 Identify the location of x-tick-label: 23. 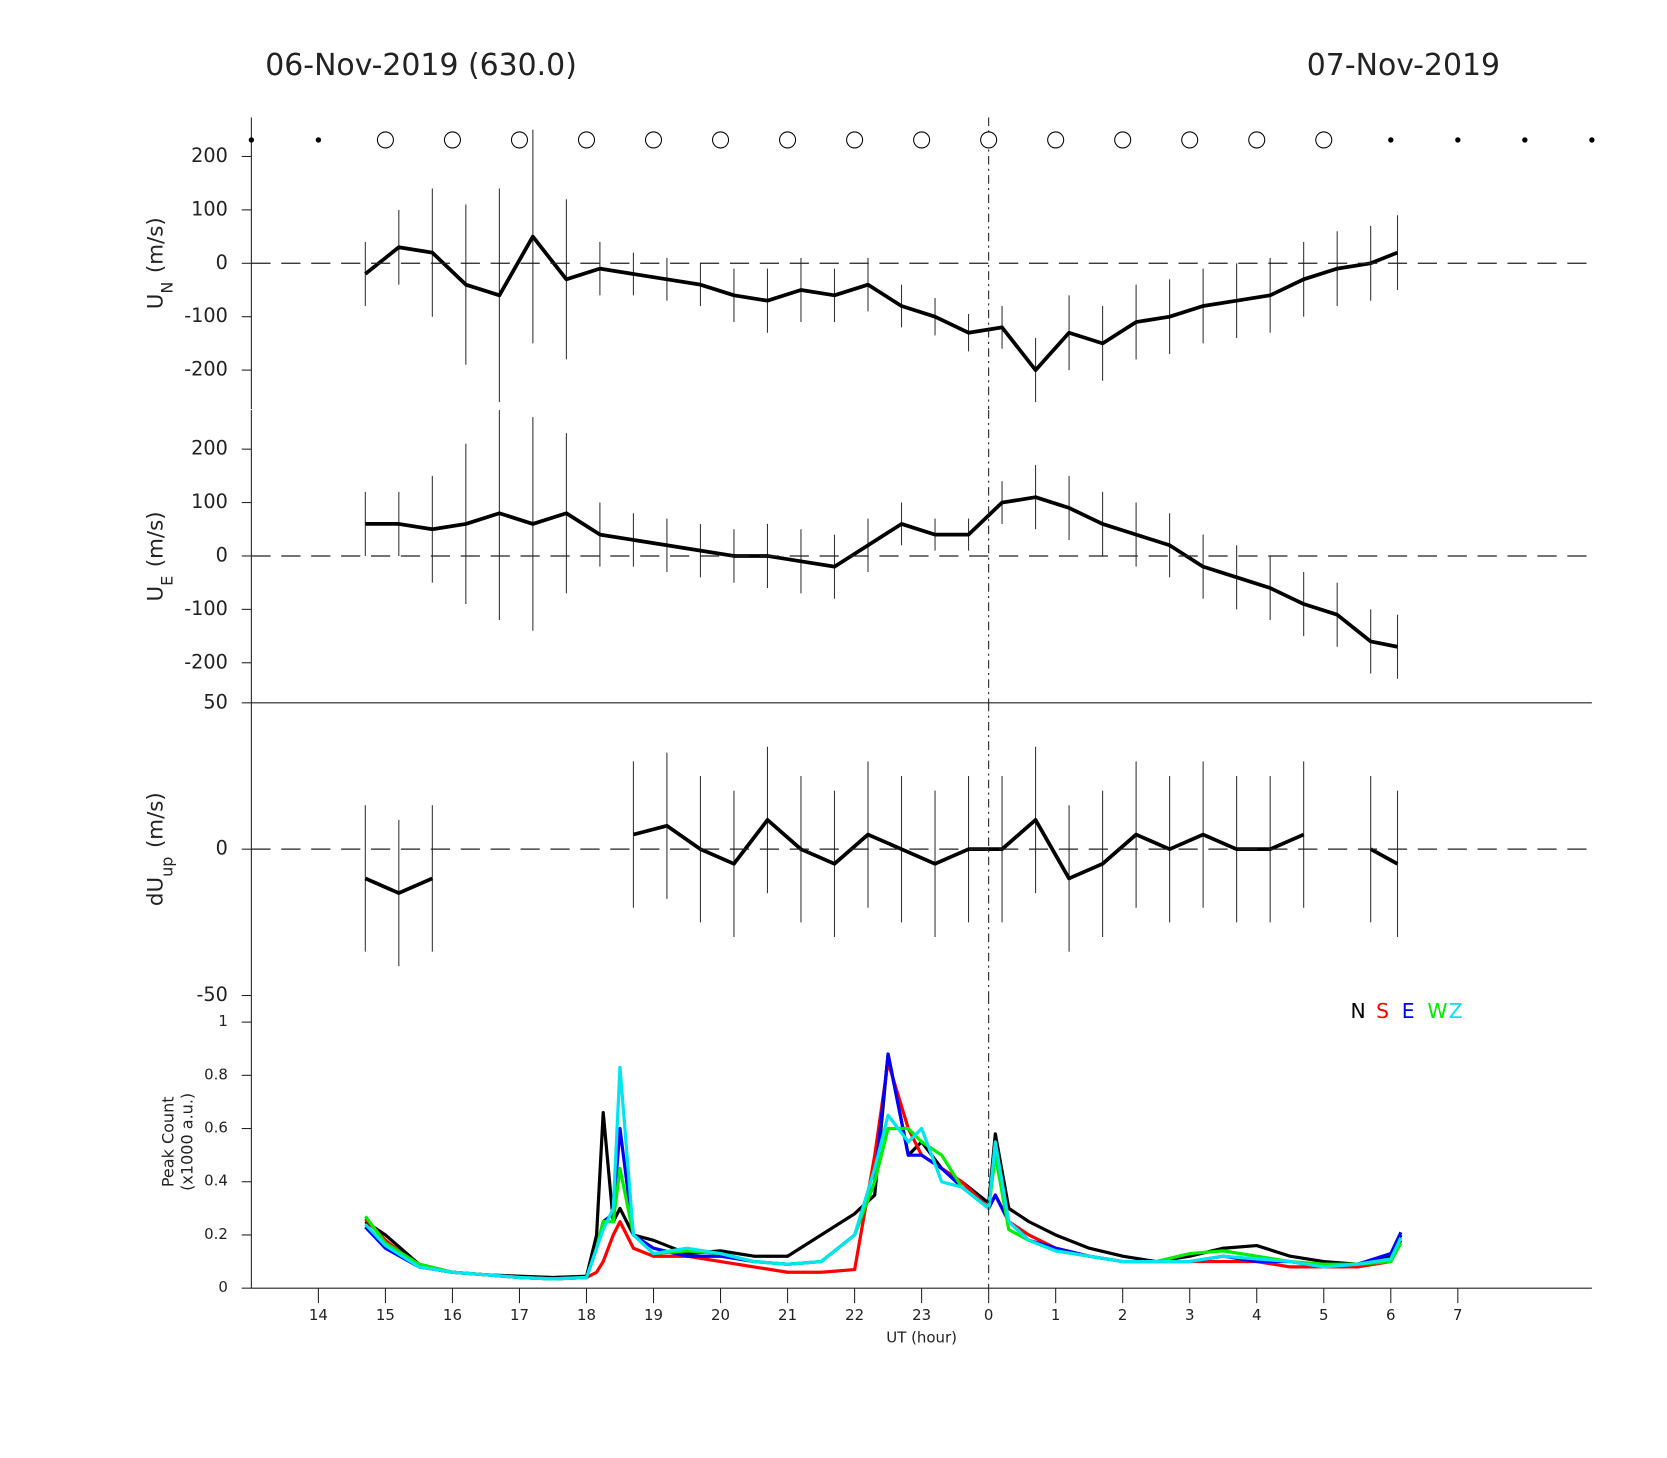
(921, 1315).